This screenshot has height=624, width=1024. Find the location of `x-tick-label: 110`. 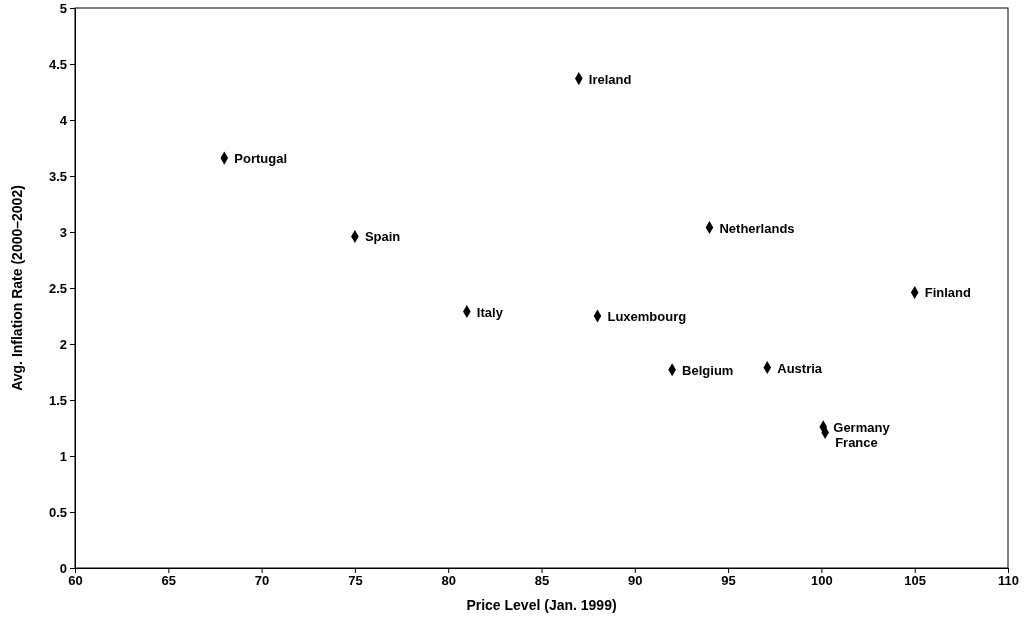

x-tick-label: 110 is located at coordinates (1008, 581).